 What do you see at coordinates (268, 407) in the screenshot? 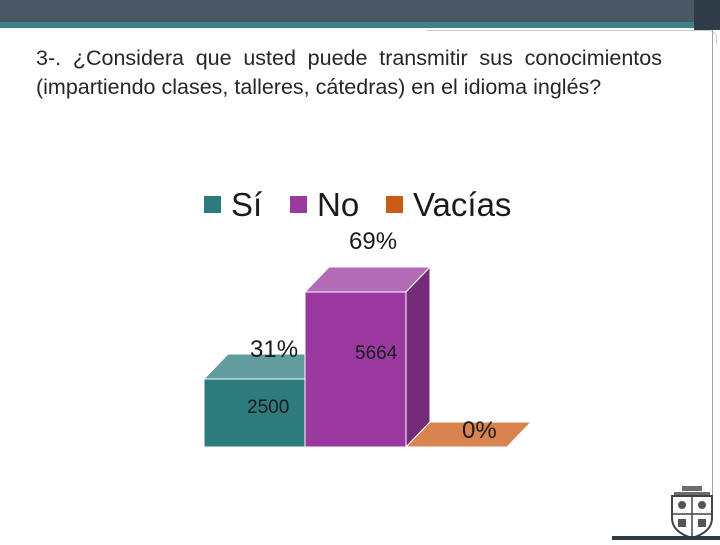
I see `count-label-0: 2500` at bounding box center [268, 407].